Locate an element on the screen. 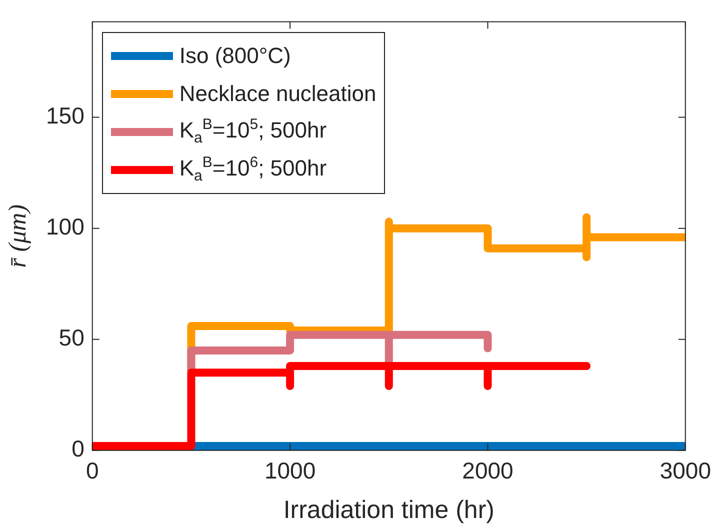 This screenshot has height=530, width=719. y-tick-label: 150 is located at coordinates (65, 115).